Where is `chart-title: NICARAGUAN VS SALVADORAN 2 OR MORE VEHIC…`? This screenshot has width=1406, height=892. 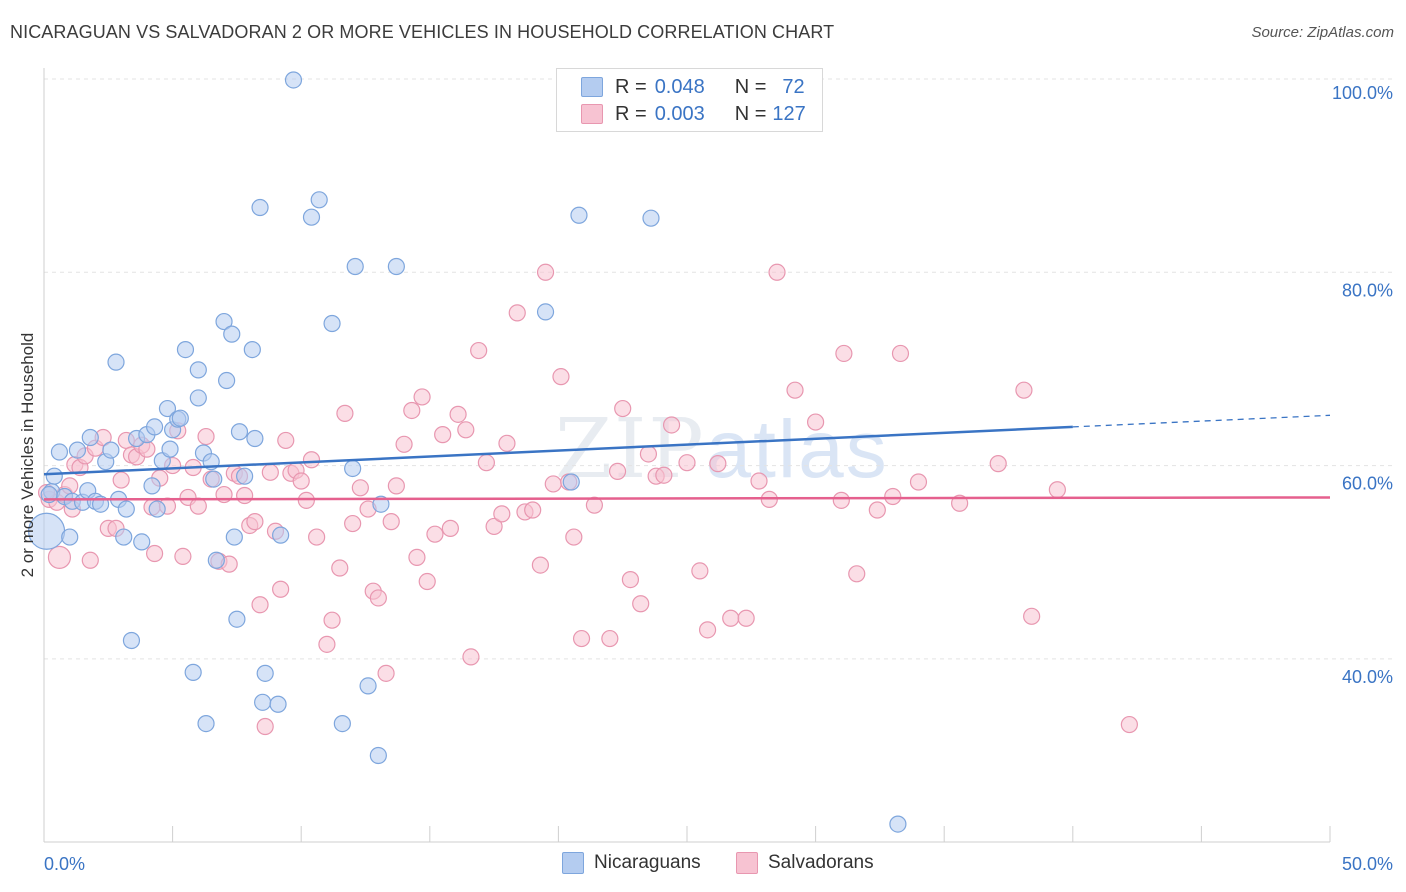
chart-title: NICARAGUAN VS SALVADORAN 2 OR MORE VEHIC… is located at coordinates (422, 32).